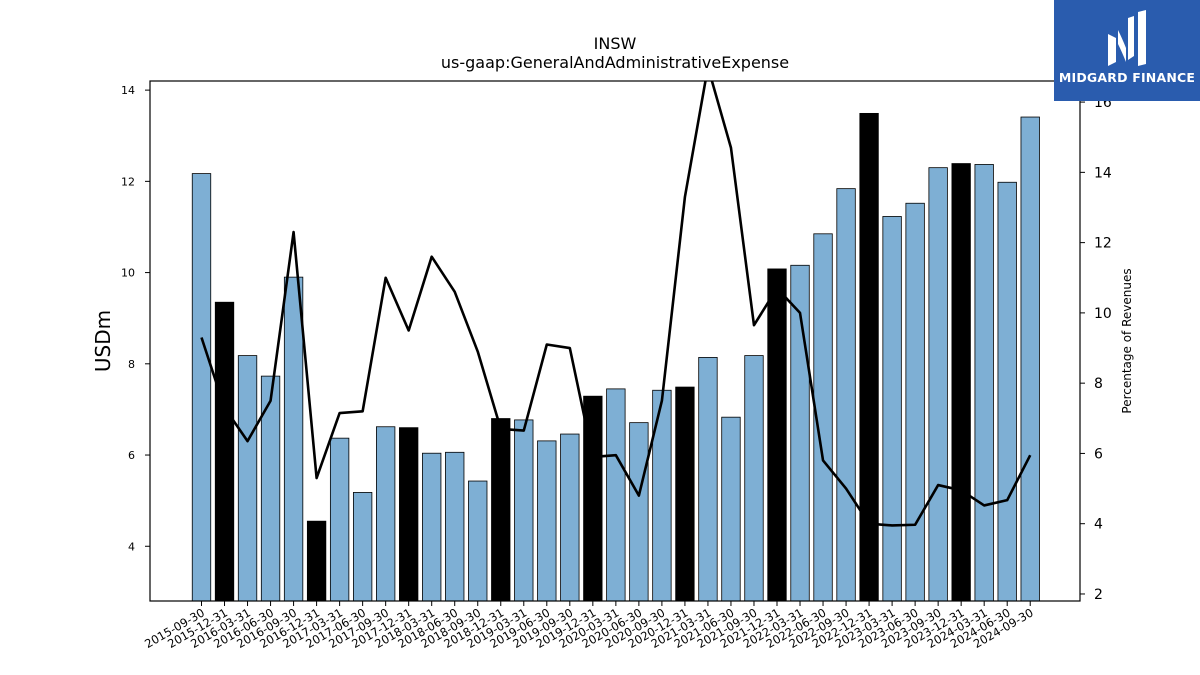  I want to click on y-tick-label: 8, so click(131, 364).